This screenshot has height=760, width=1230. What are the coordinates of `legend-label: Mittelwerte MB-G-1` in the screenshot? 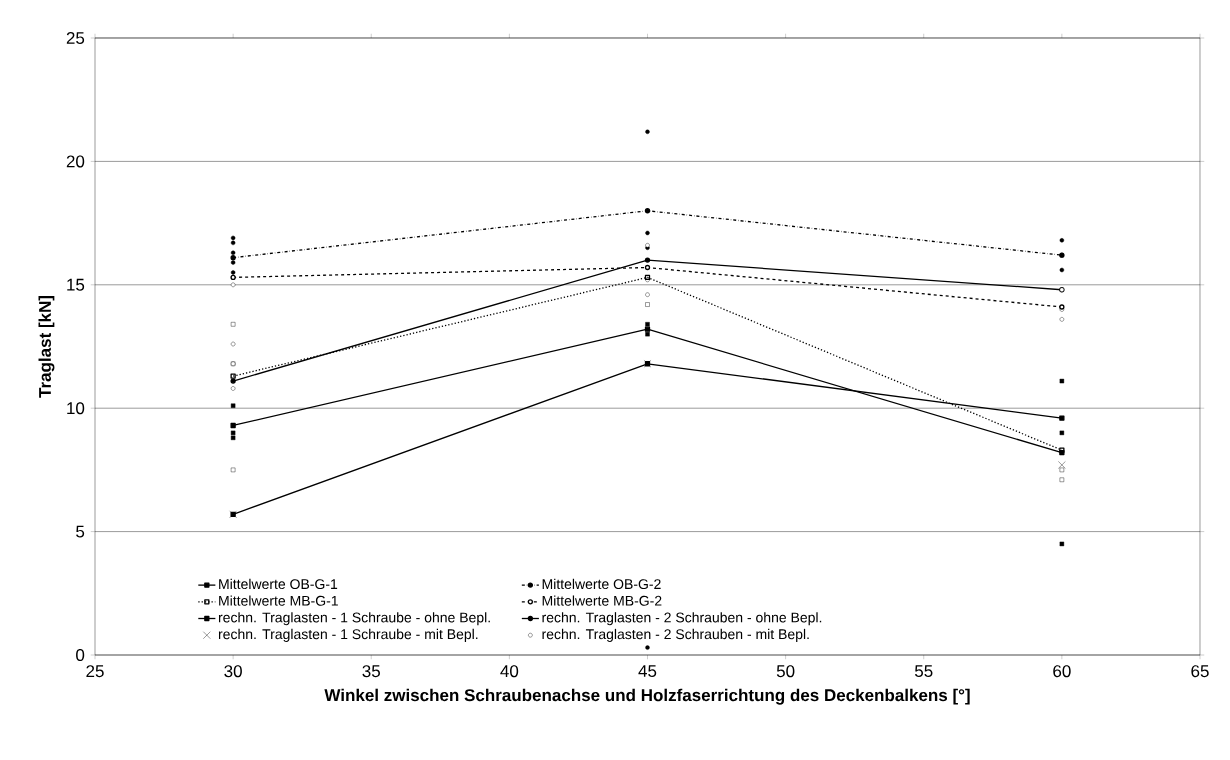 It's located at (278, 600).